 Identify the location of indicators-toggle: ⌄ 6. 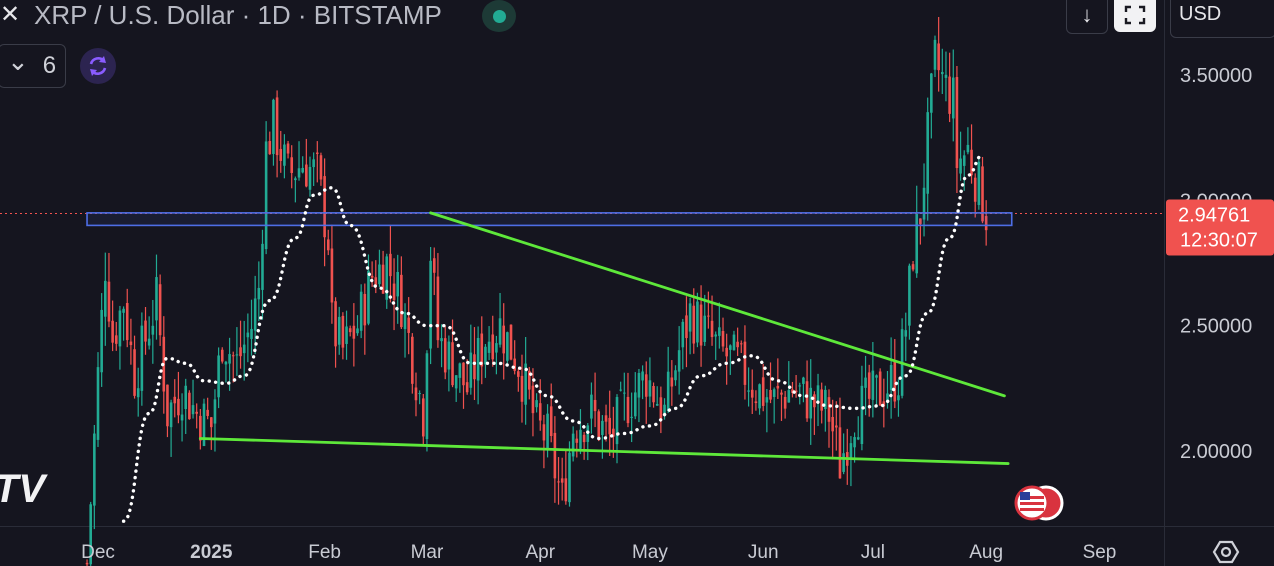
(33, 66).